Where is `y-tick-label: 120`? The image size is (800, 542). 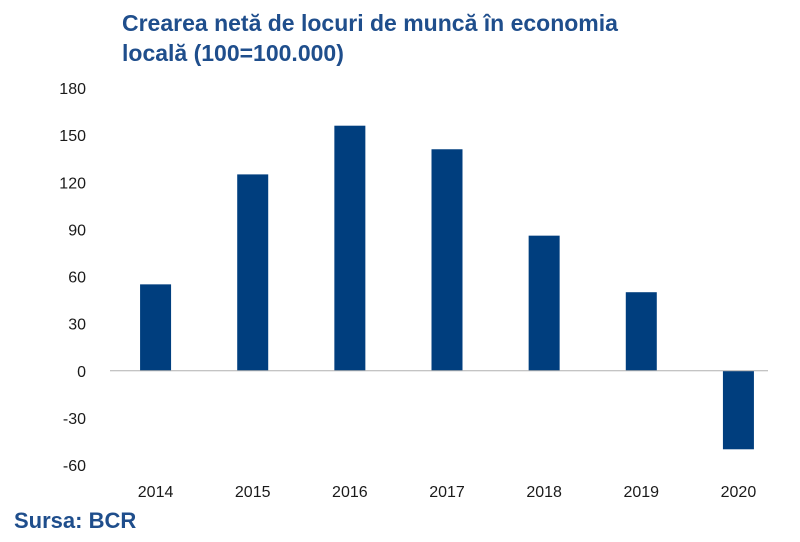 y-tick-label: 120 is located at coordinates (72, 183).